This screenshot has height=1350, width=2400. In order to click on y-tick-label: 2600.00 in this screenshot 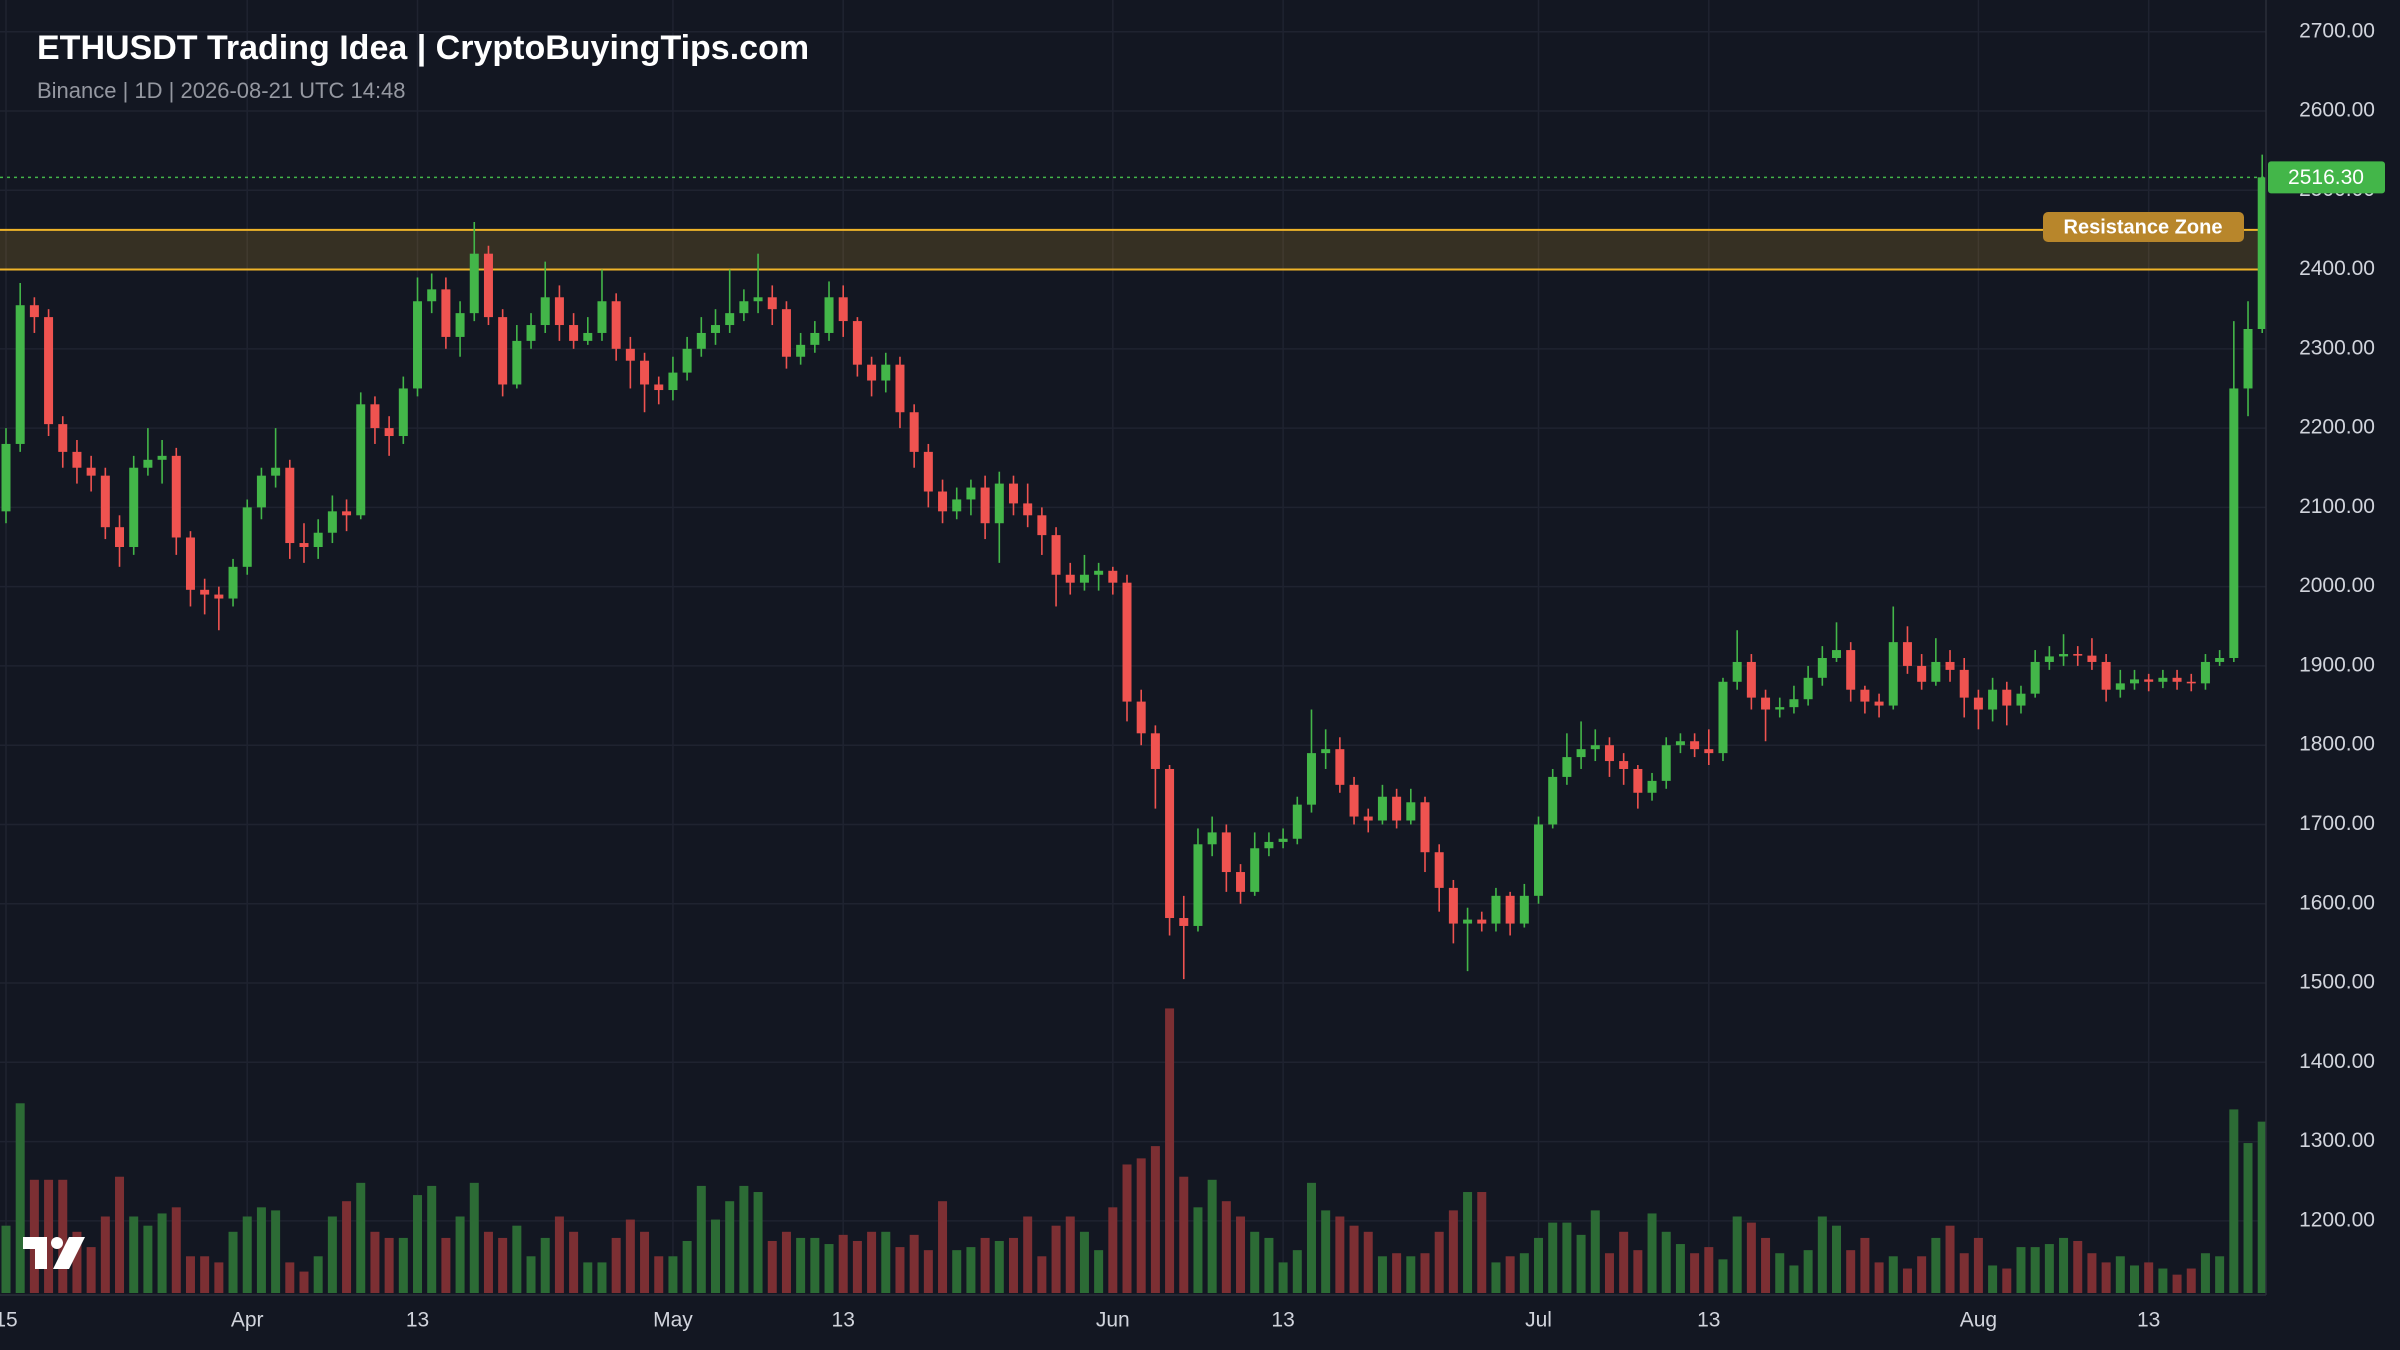, I will do `click(2337, 110)`.